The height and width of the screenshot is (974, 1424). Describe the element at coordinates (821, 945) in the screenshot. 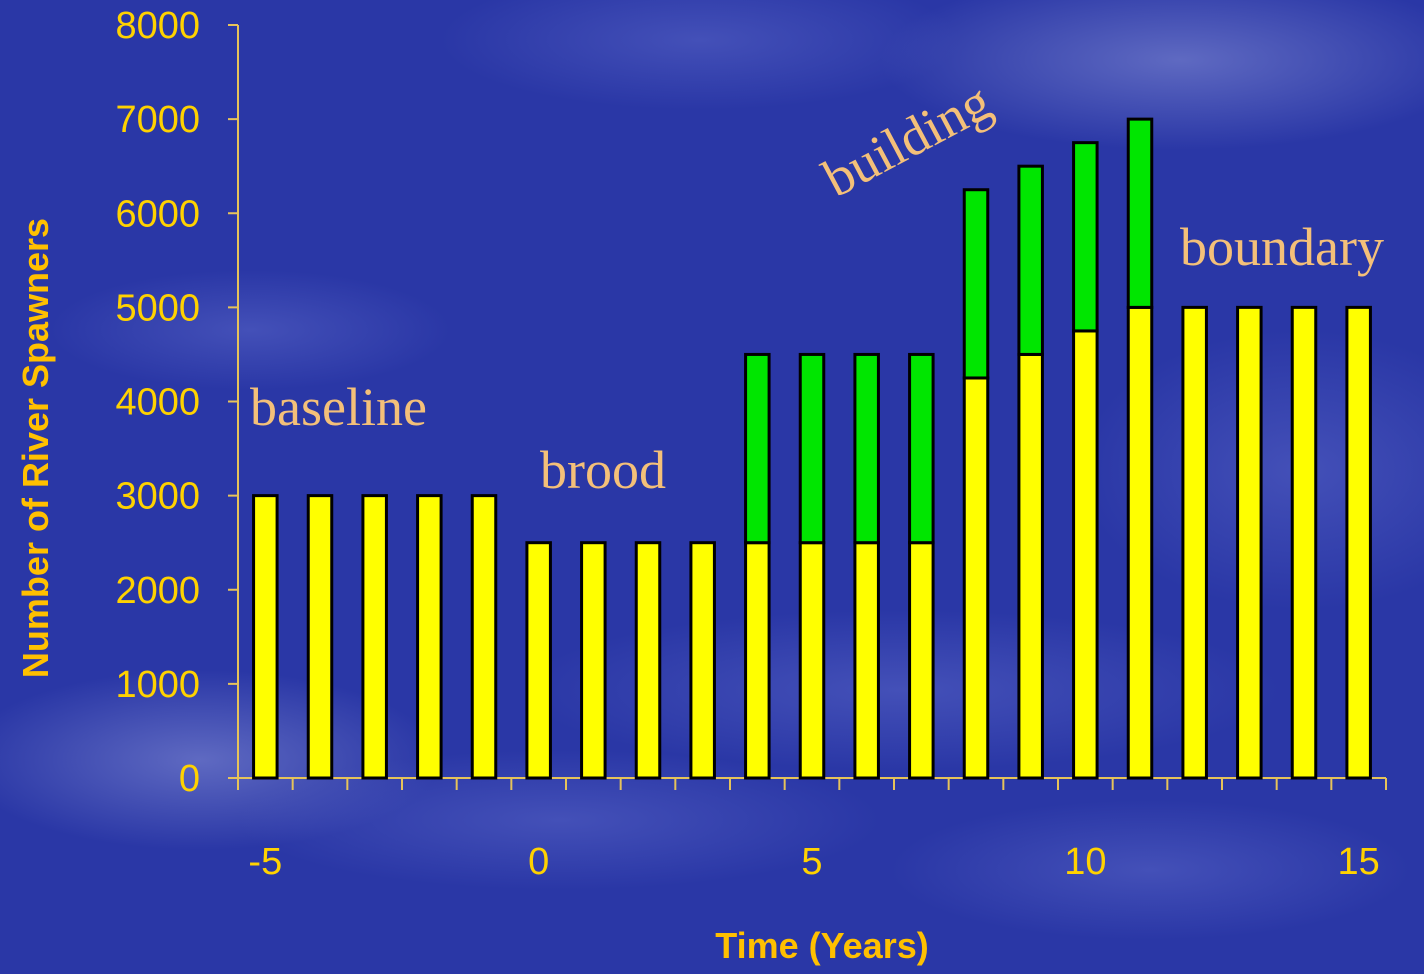

I see `x-axis-title: Time (Years)` at that location.